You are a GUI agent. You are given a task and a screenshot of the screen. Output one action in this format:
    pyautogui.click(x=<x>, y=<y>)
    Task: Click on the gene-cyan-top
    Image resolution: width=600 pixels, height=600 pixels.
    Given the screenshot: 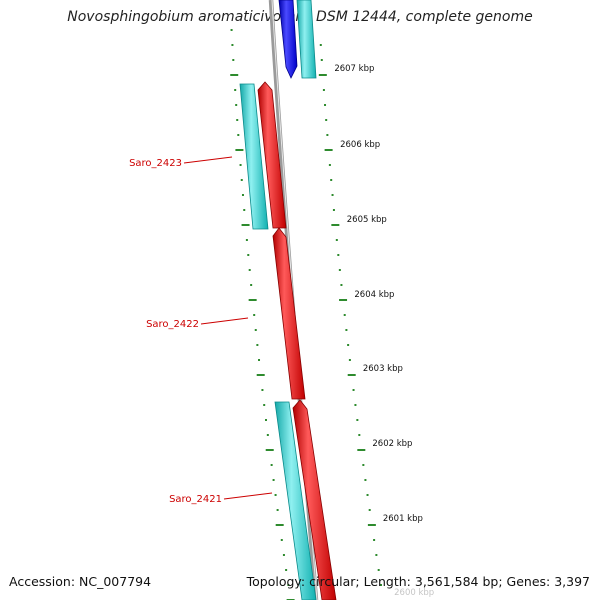 What is the action you would take?
    pyautogui.click(x=306, y=39)
    